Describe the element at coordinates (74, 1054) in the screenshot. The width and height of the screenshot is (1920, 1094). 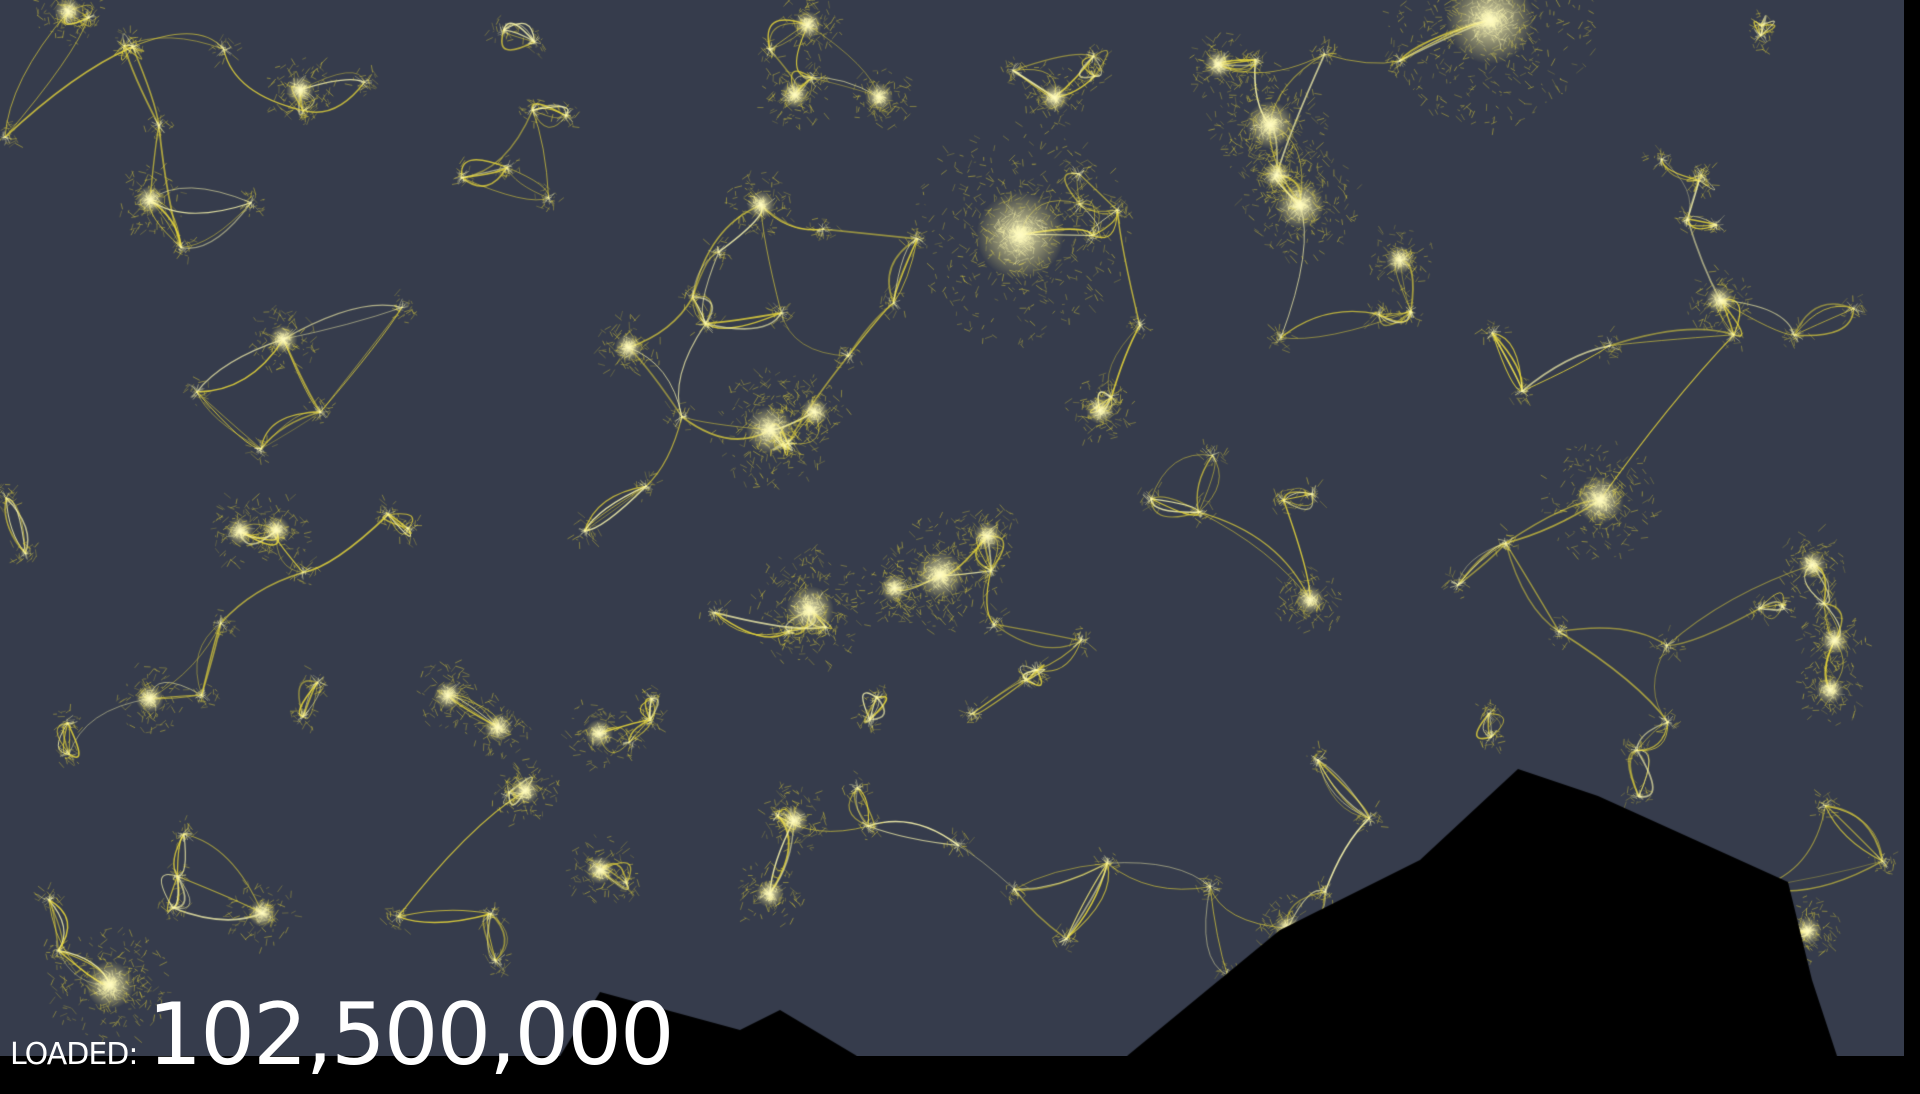
I see `loaded-label: LOADED:` at that location.